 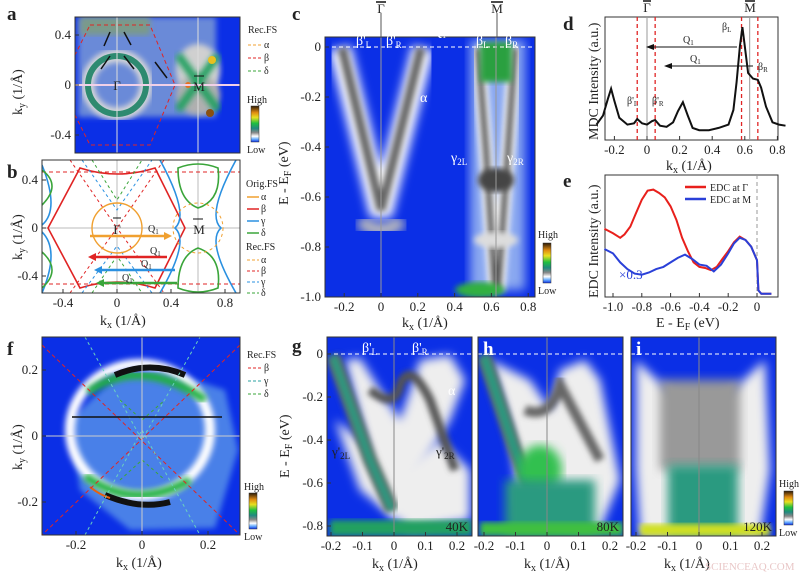 I want to click on q1-arrows-d, so click(x=699, y=56).